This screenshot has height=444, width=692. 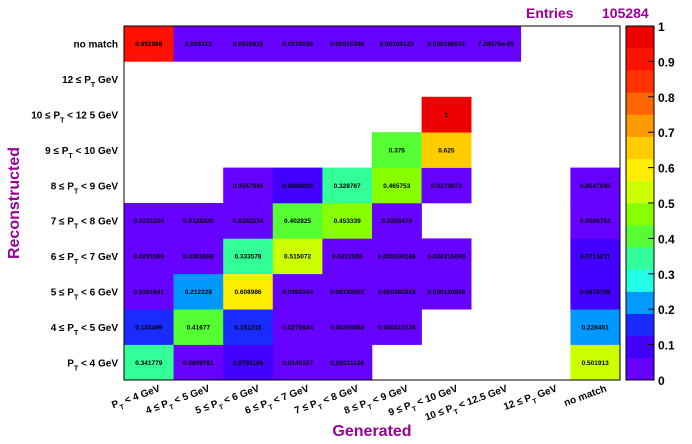 What do you see at coordinates (397, 292) in the screenshot?
I see `cell-value-label: 0.000382815` at bounding box center [397, 292].